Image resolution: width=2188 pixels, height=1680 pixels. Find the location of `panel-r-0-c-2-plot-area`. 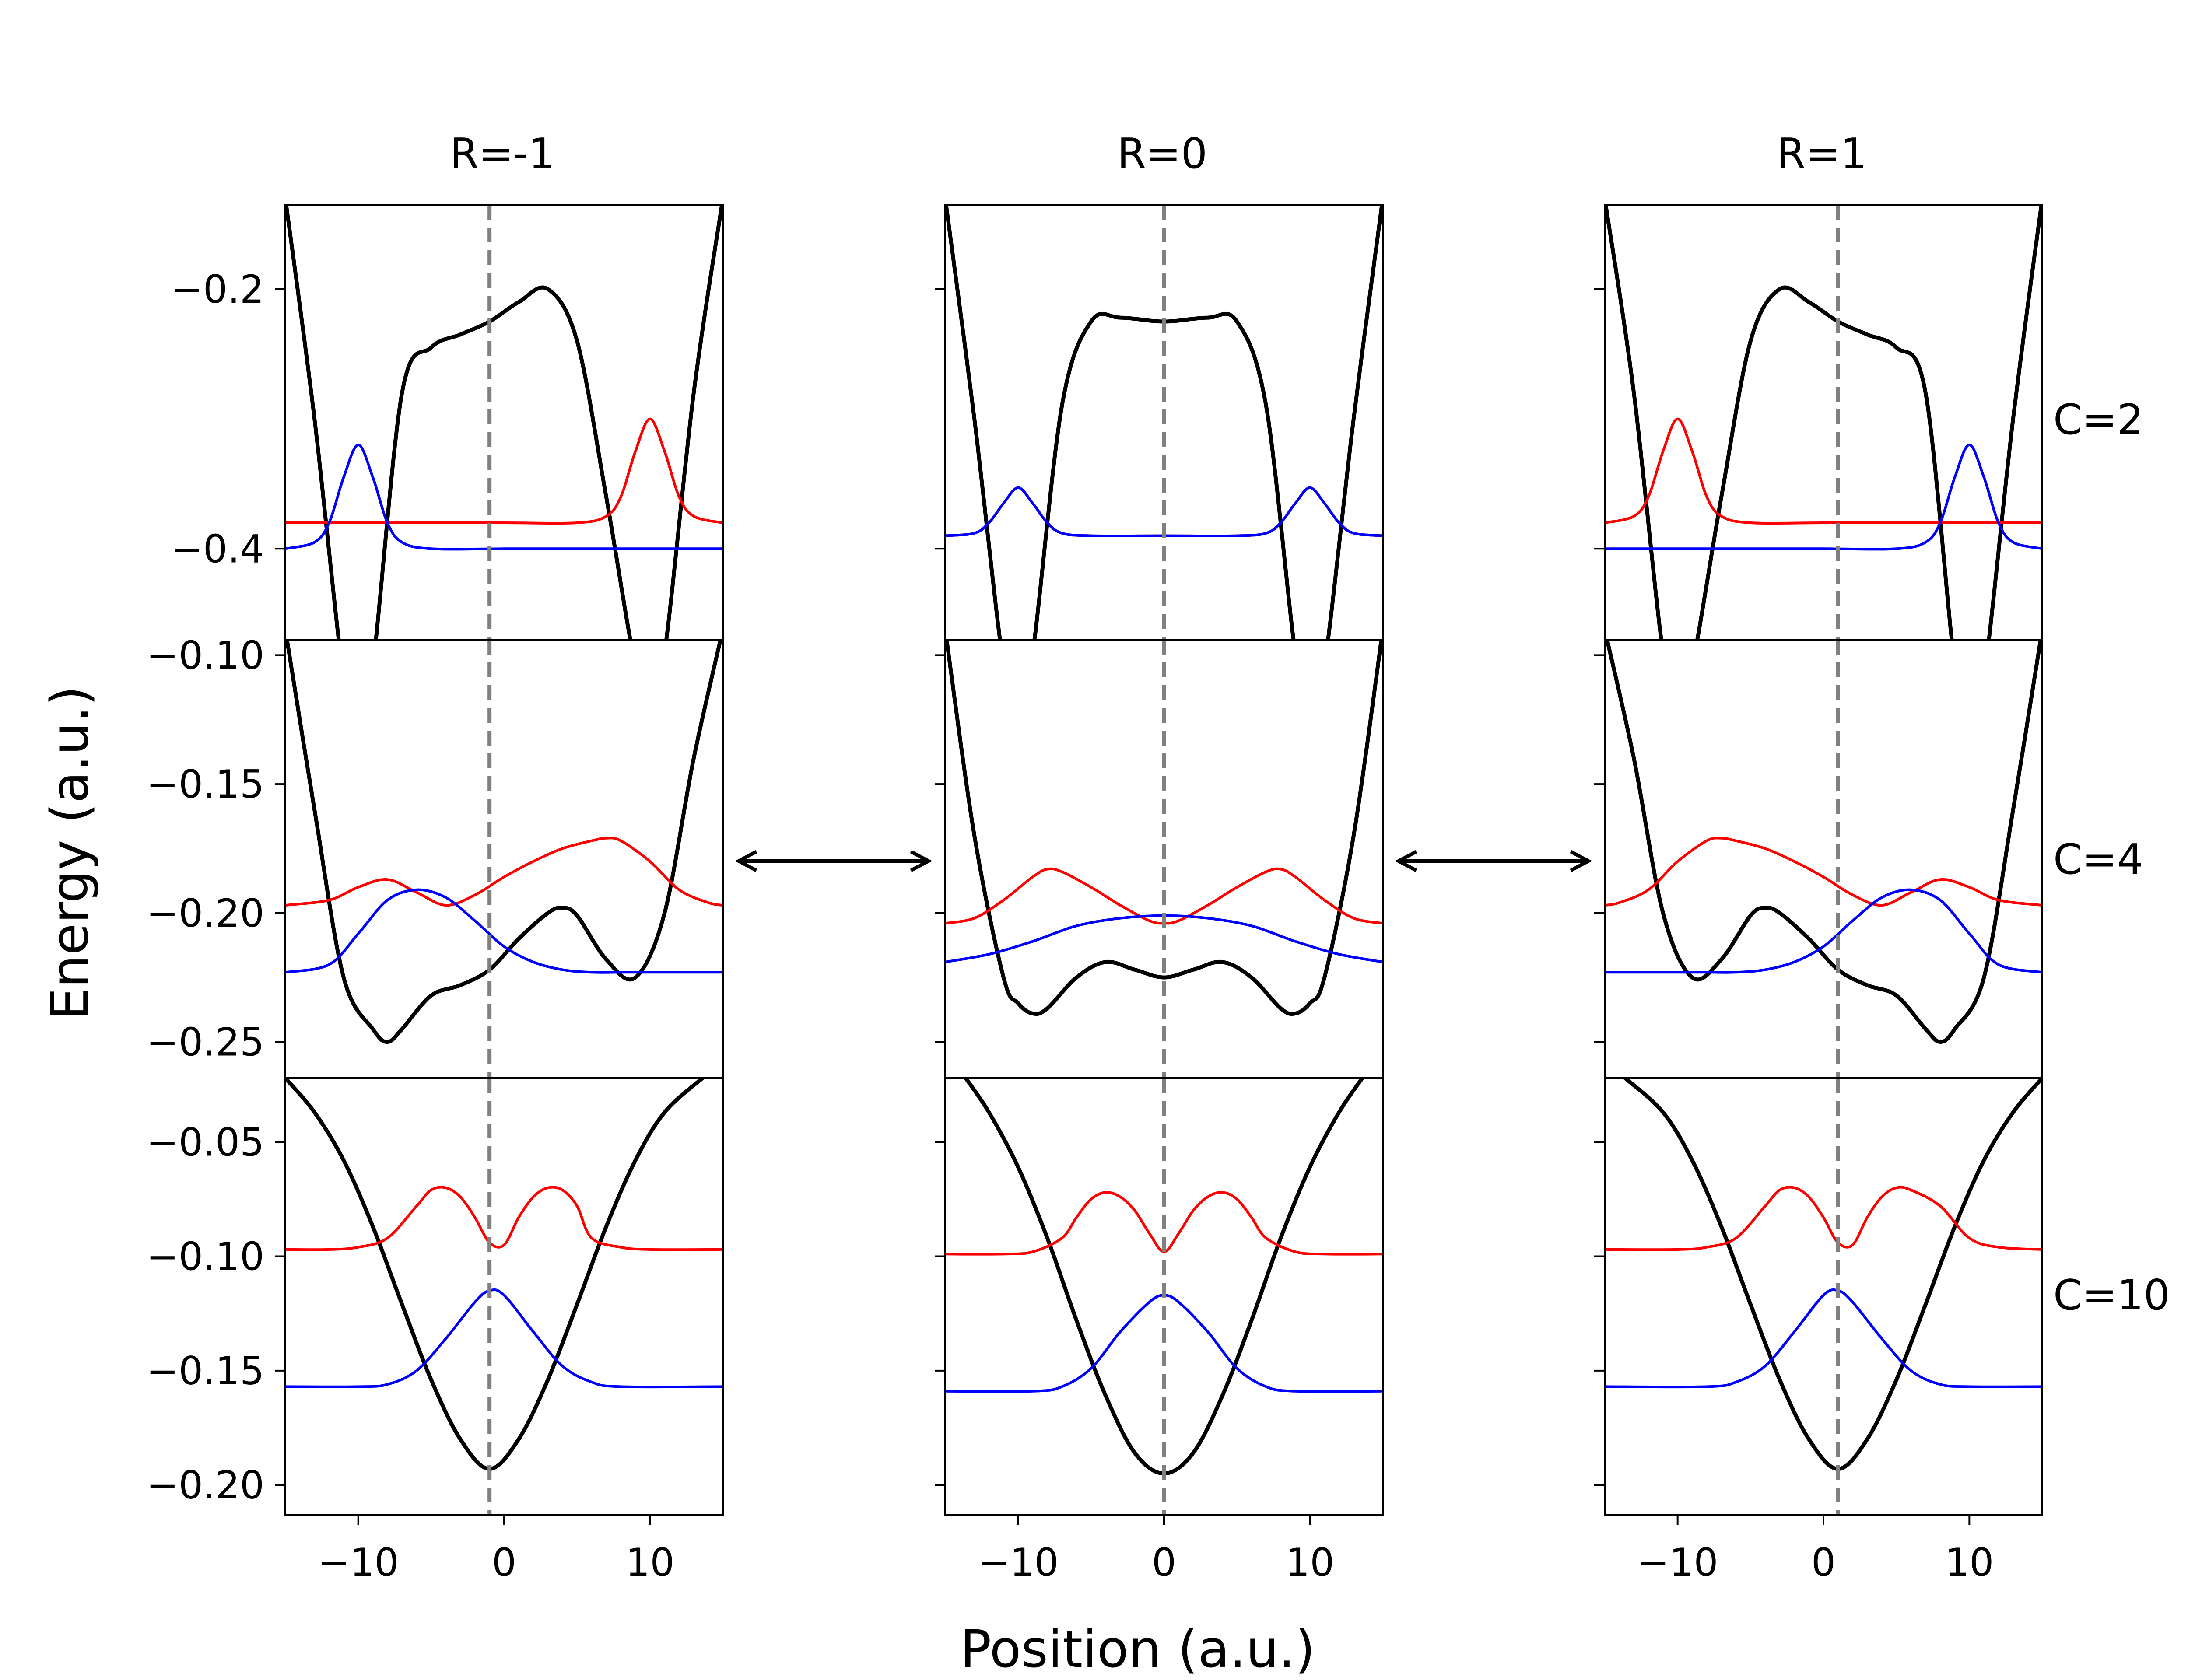

panel-r-0-c-2-plot-area is located at coordinates (1164, 422).